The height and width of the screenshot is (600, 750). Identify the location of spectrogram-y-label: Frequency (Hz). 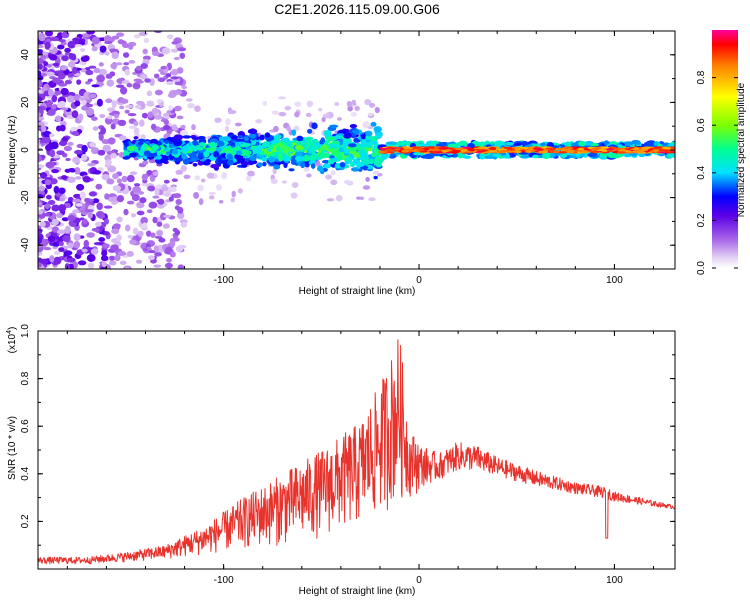
(12, 150).